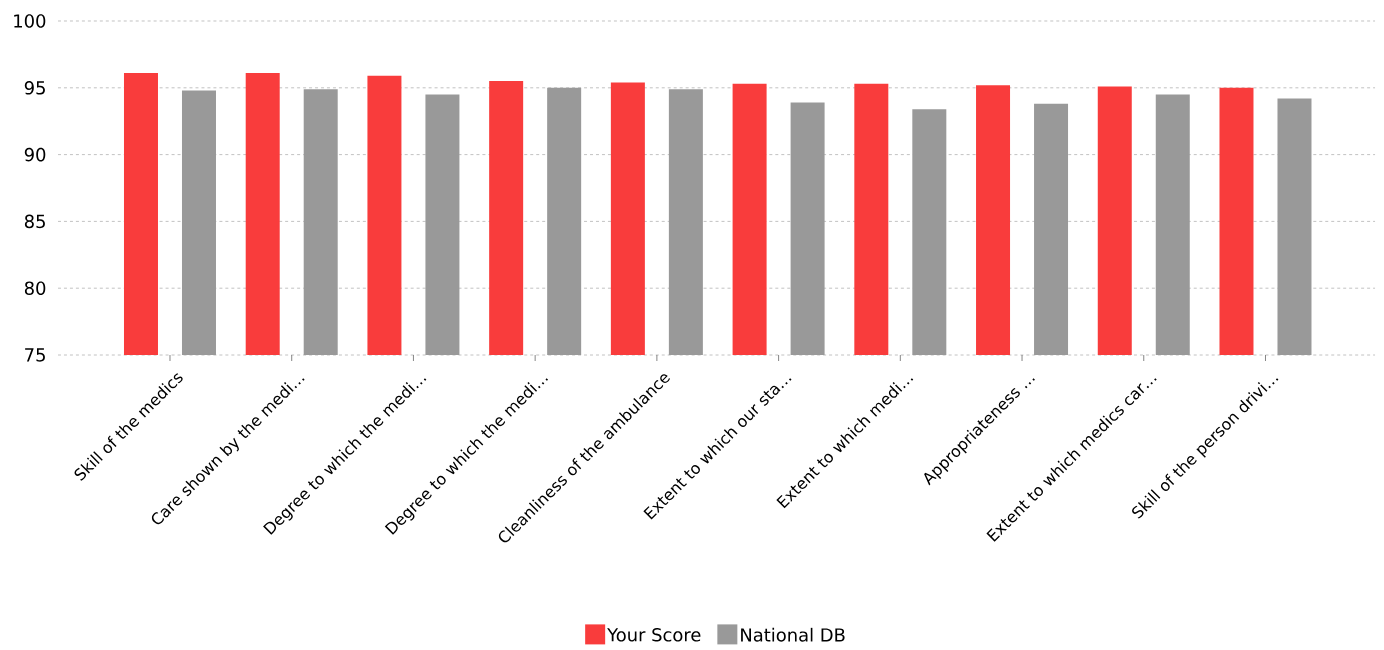 Image resolution: width=1384 pixels, height=650 pixels. What do you see at coordinates (35, 355) in the screenshot?
I see `y-tick-label: 75` at bounding box center [35, 355].